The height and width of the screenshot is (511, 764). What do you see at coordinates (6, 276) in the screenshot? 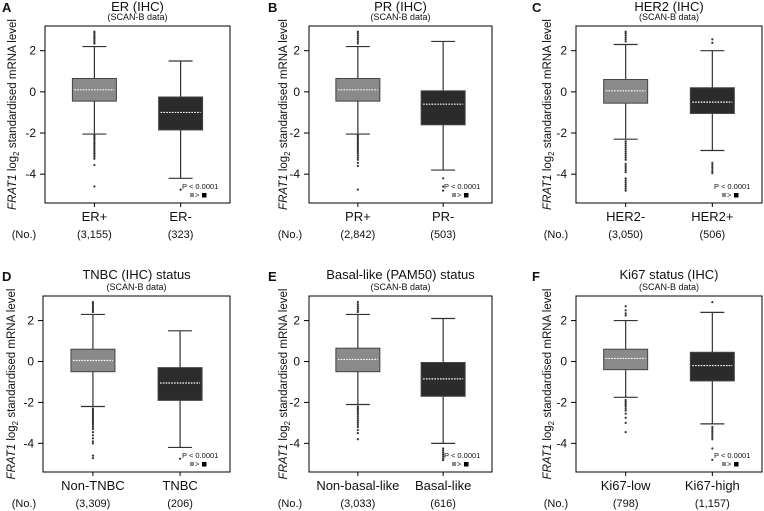
I see `panel-letter: D` at bounding box center [6, 276].